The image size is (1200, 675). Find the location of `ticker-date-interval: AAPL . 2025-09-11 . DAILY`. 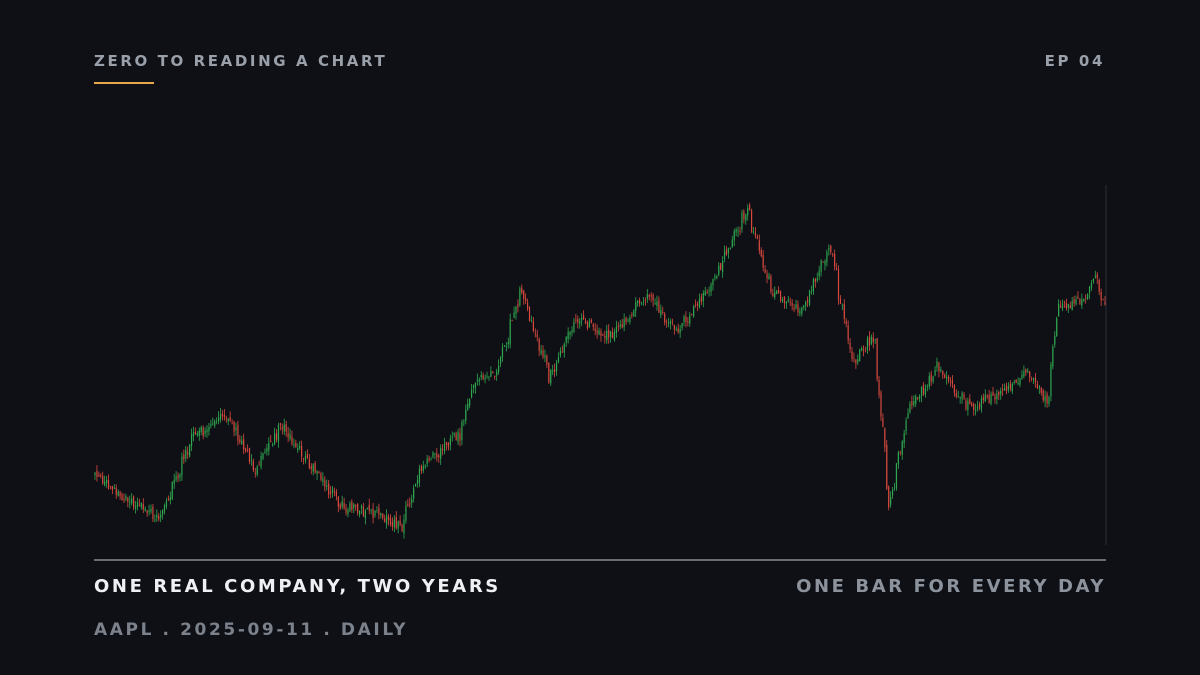

ticker-date-interval: AAPL . 2025-09-11 . DAILY is located at coordinates (251, 630).